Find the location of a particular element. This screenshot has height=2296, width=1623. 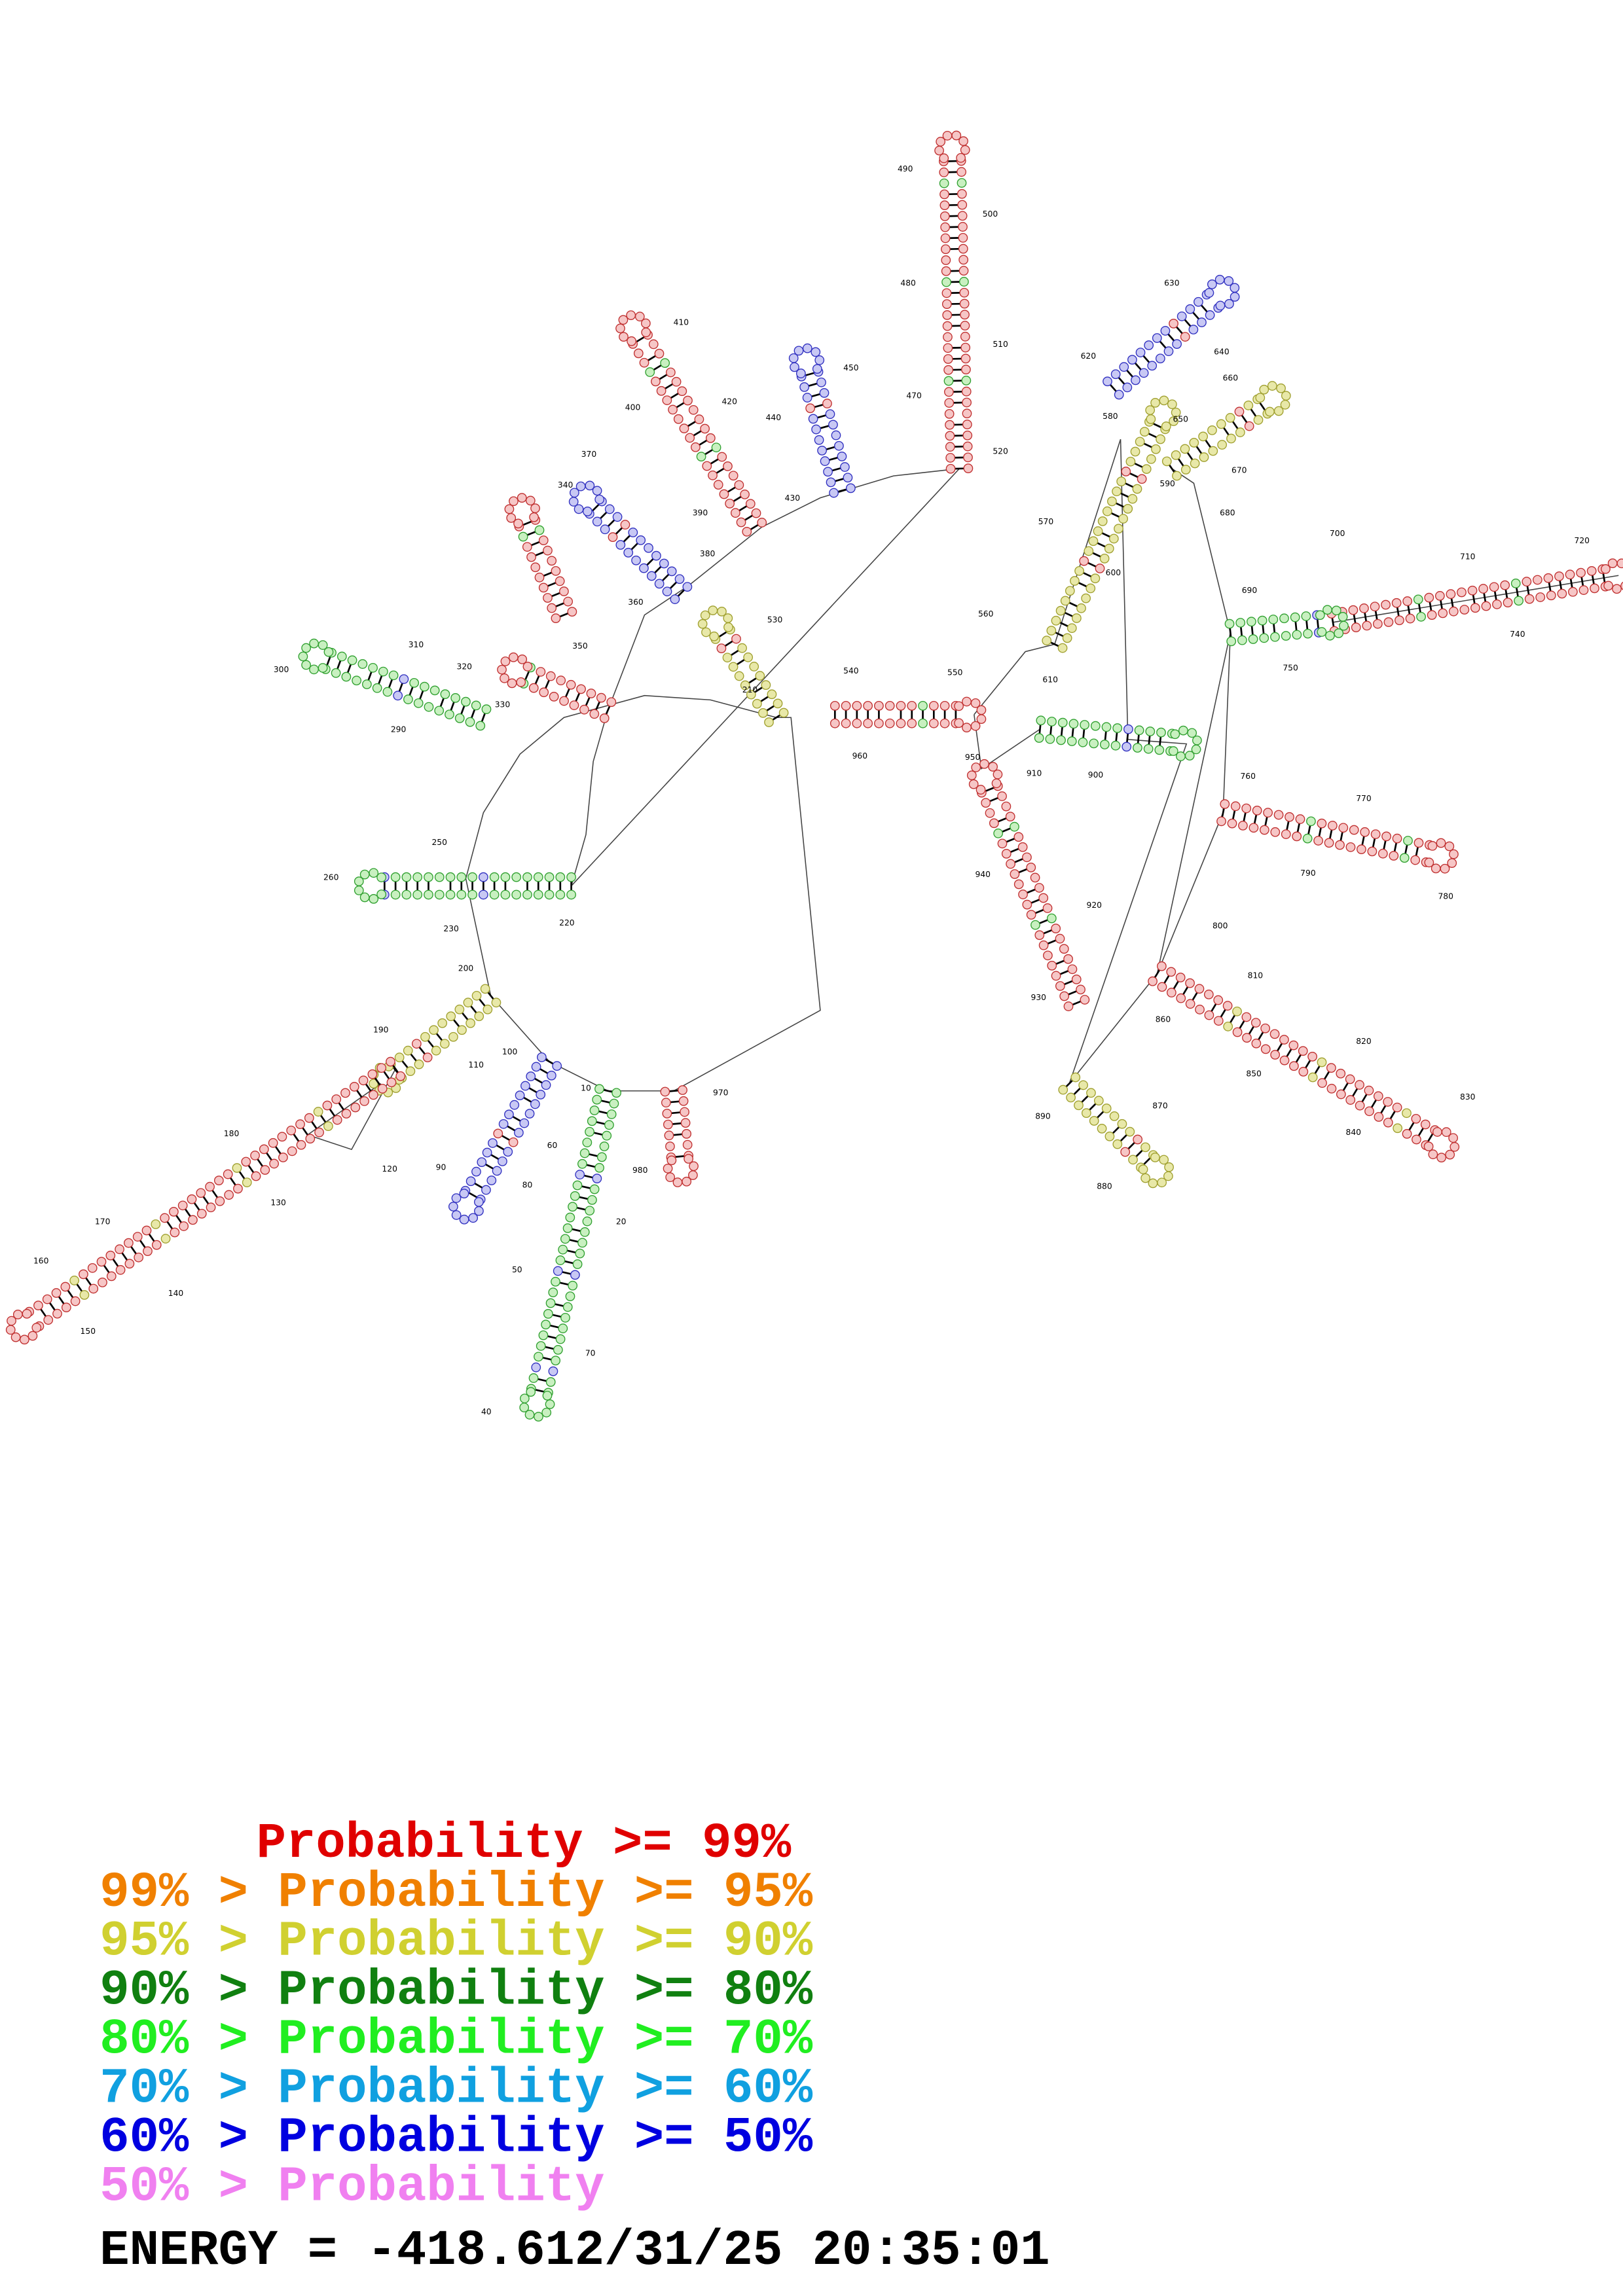

legend-entry: 95% > Probability >= 90% is located at coordinates (456, 1942).